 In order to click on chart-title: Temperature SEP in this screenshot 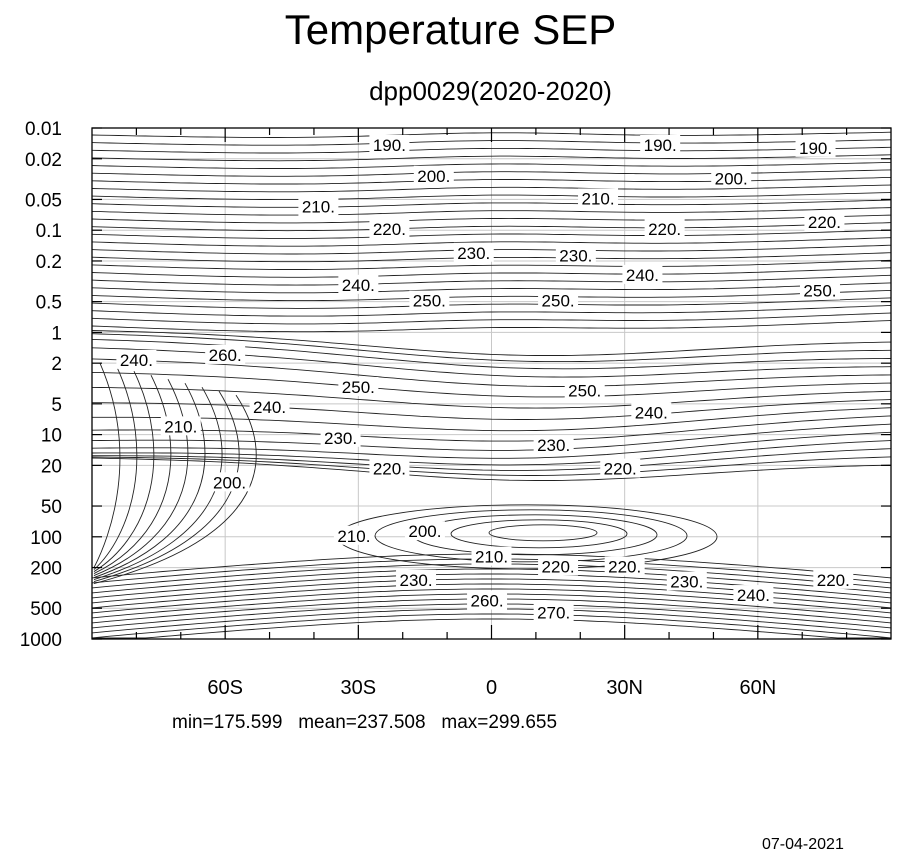, I will do `click(450, 29)`.